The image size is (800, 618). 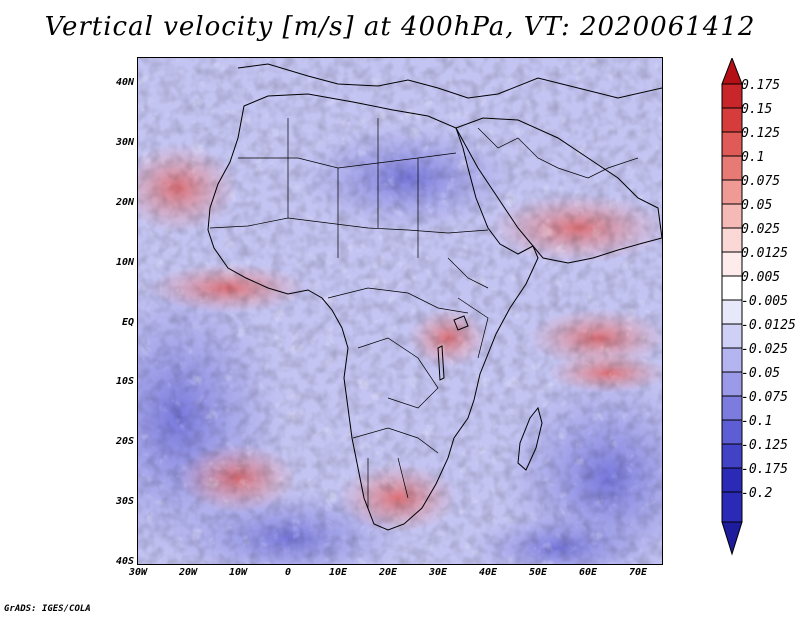 What do you see at coordinates (558, 190) in the screenshot?
I see `arabia-coastline` at bounding box center [558, 190].